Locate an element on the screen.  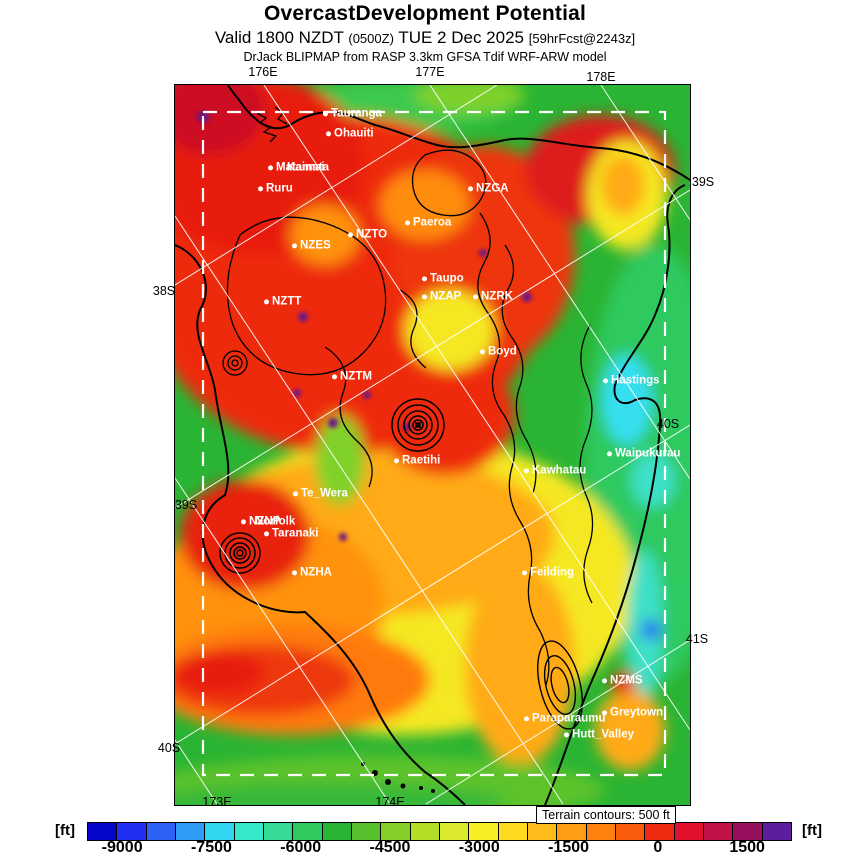
colorbar-tick--9000: -9000 is located at coordinates (122, 847).